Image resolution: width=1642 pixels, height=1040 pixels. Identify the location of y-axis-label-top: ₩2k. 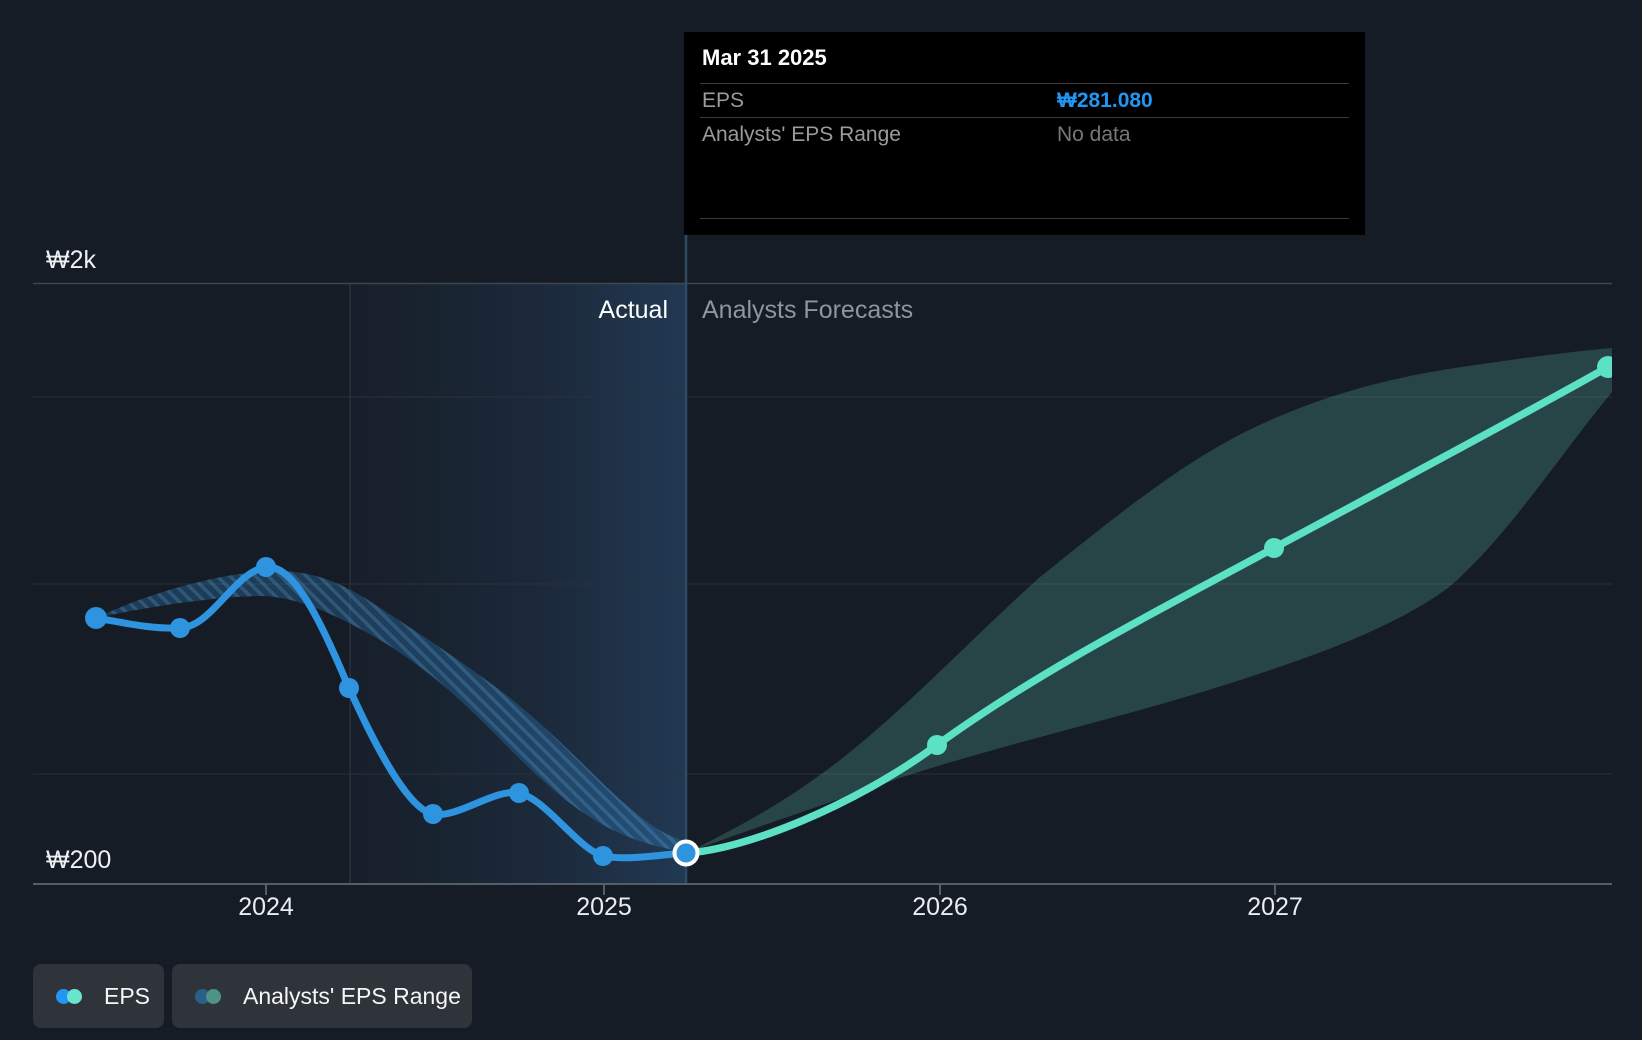
(71, 260).